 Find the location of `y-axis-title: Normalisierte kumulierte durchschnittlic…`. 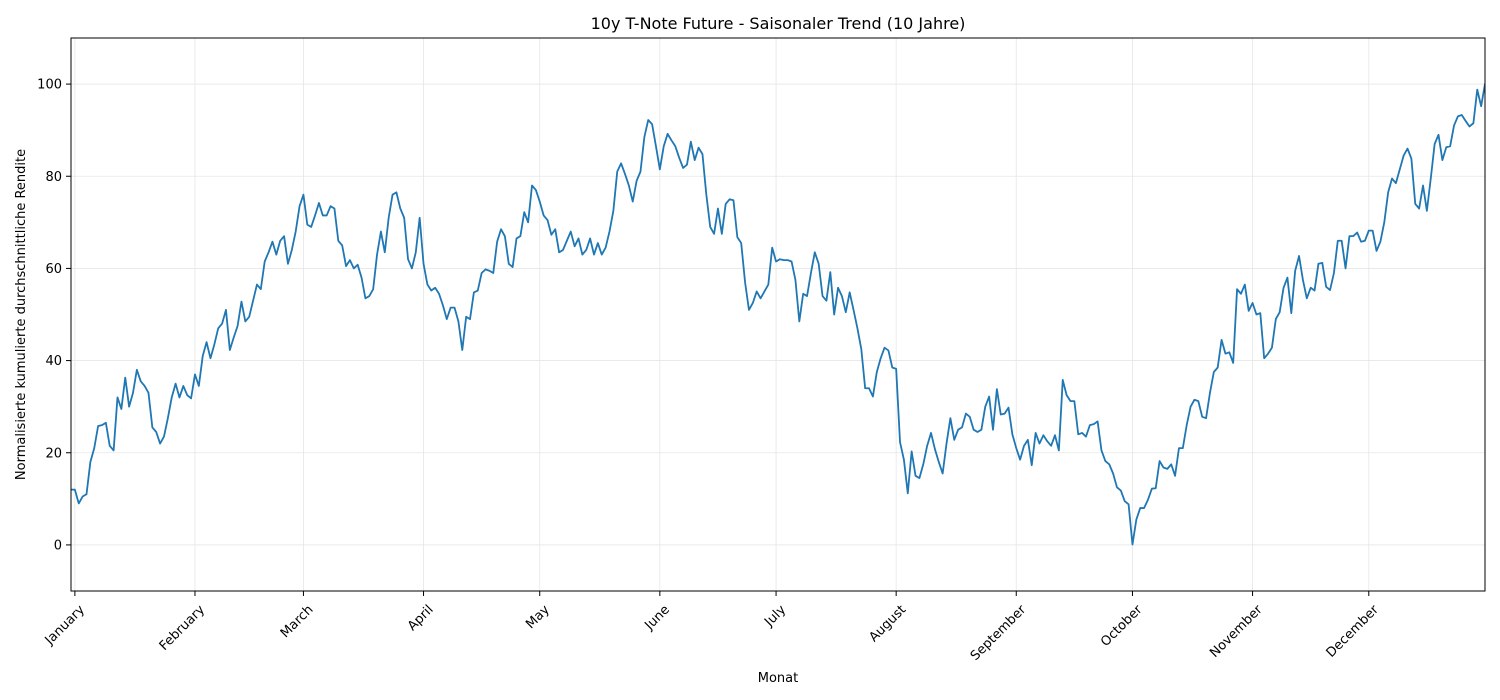

y-axis-title: Normalisierte kumulierte durchschnittlic… is located at coordinates (21, 314).